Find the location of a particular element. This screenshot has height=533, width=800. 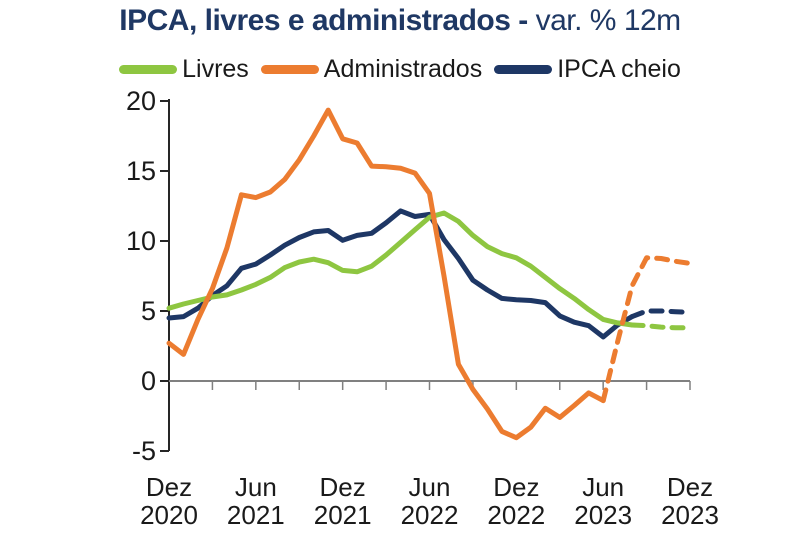

y-axis-tick-label: -5 is located at coordinates (144, 451).